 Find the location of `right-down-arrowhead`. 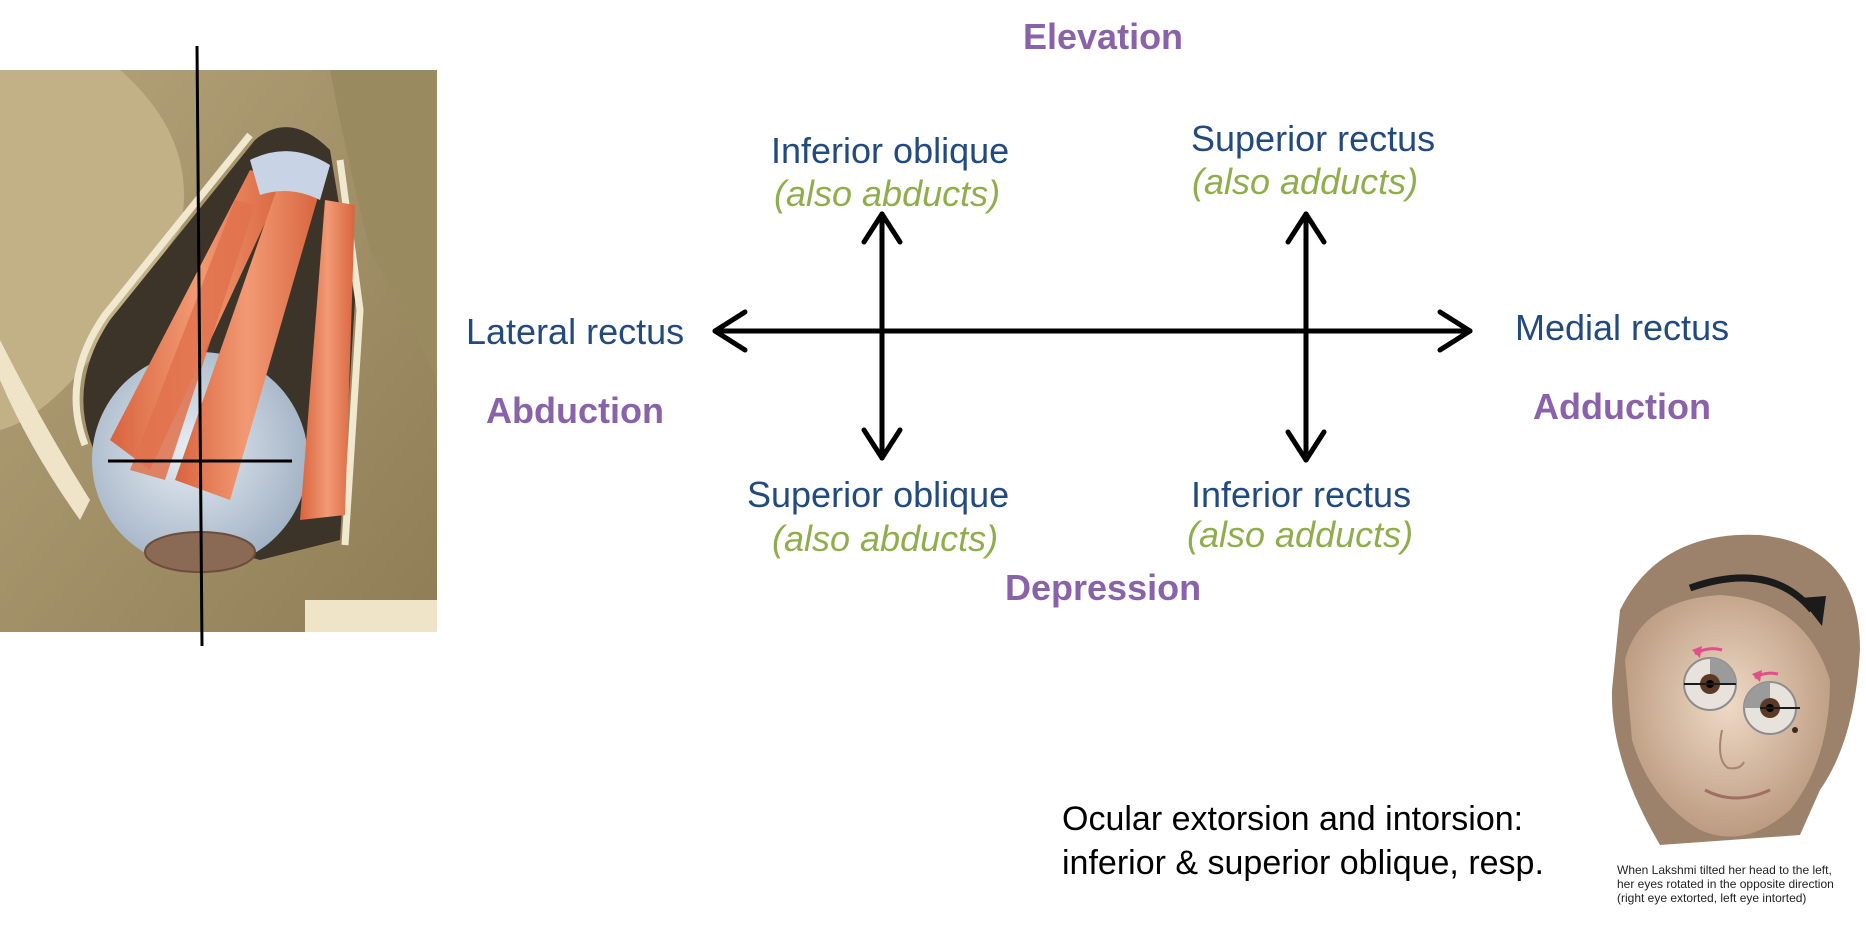

right-down-arrowhead is located at coordinates (1306, 446).